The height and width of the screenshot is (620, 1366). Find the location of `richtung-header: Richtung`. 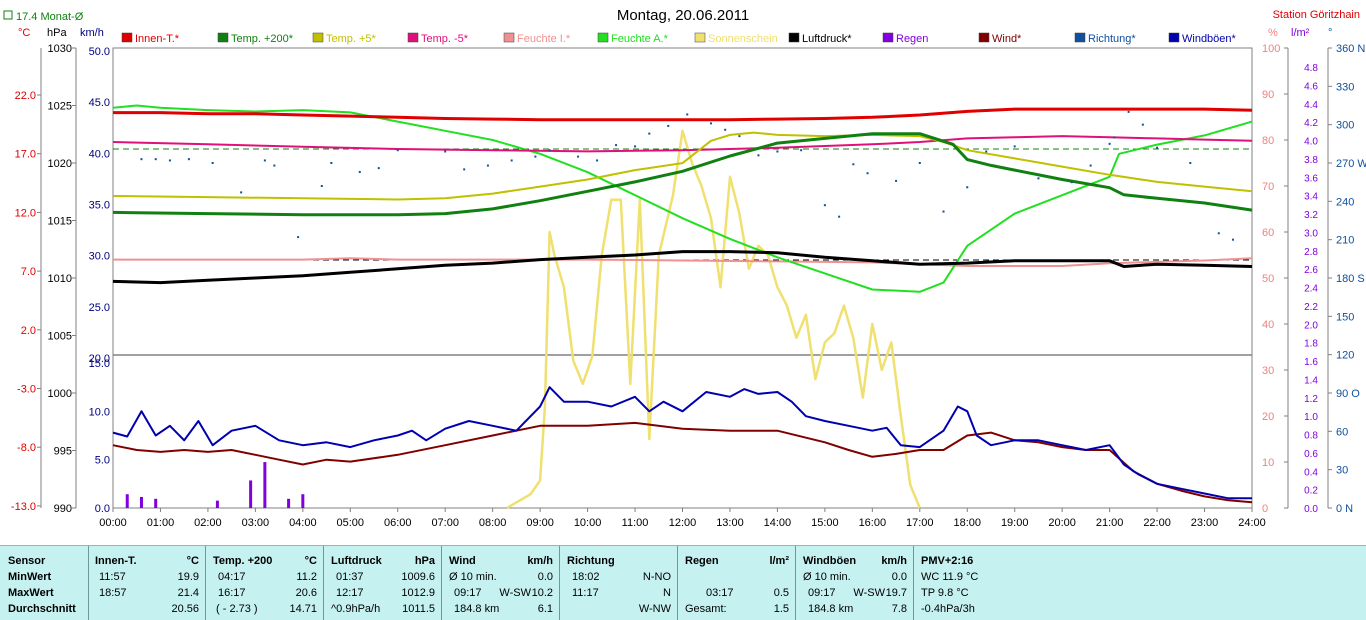

richtung-header: Richtung is located at coordinates (591, 561).